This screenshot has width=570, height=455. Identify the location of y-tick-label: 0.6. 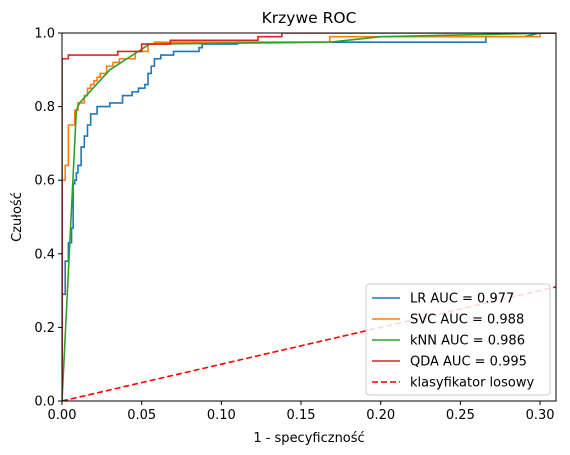
(44, 181).